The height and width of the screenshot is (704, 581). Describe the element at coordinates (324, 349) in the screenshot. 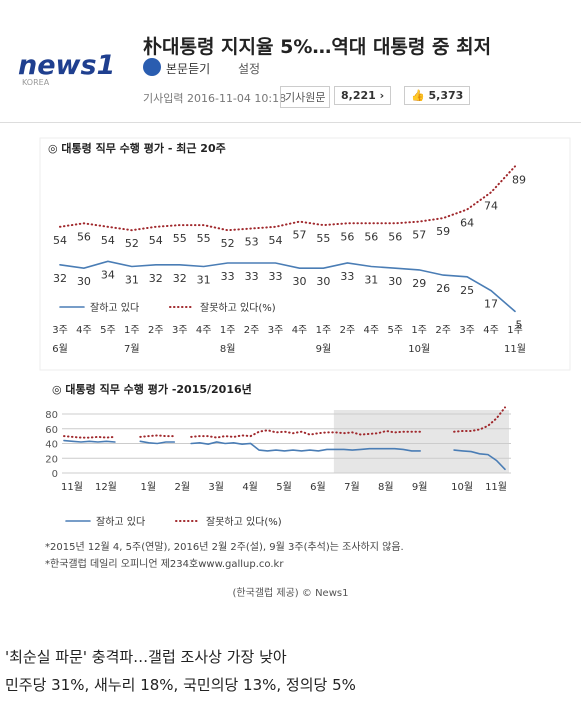

I see `month-label: 9월` at that location.